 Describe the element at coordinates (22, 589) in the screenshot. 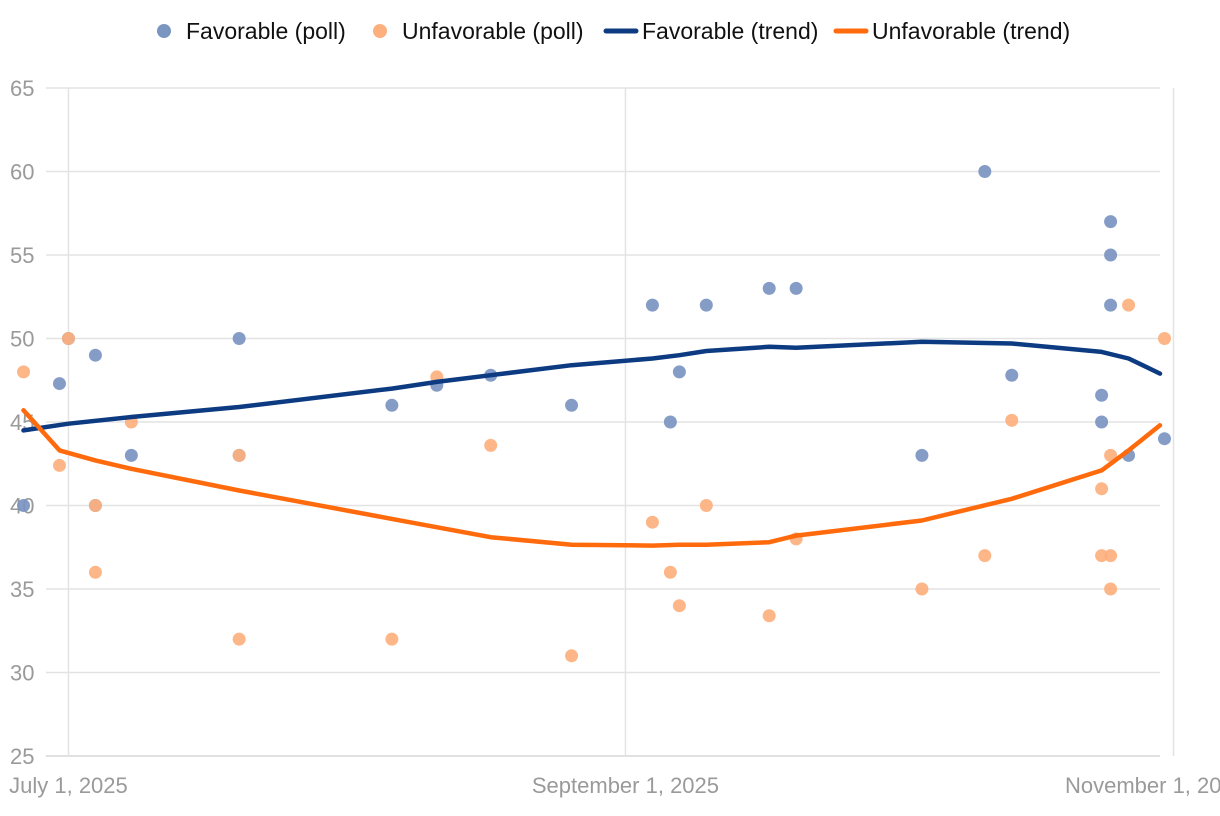

I see `y-tick-label: 35` at that location.